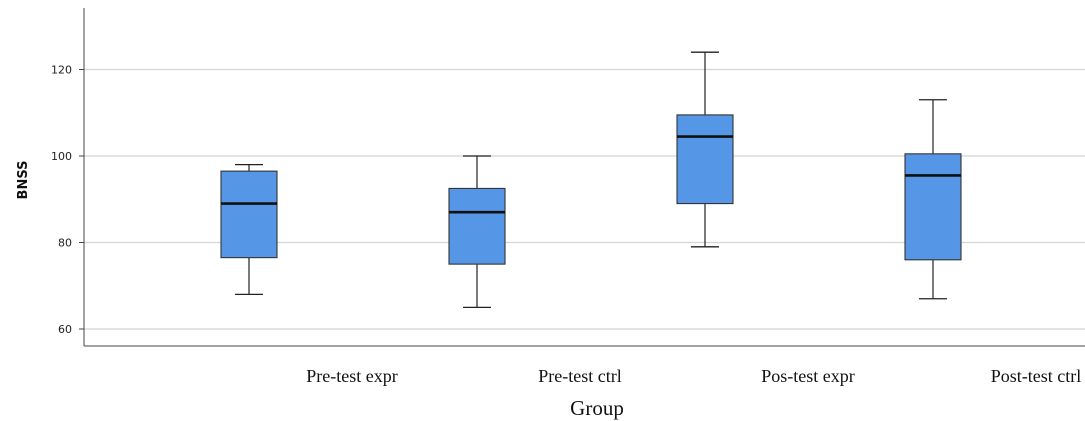 The height and width of the screenshot is (421, 1085). Describe the element at coordinates (597, 408) in the screenshot. I see `x-axis-title: Group` at that location.